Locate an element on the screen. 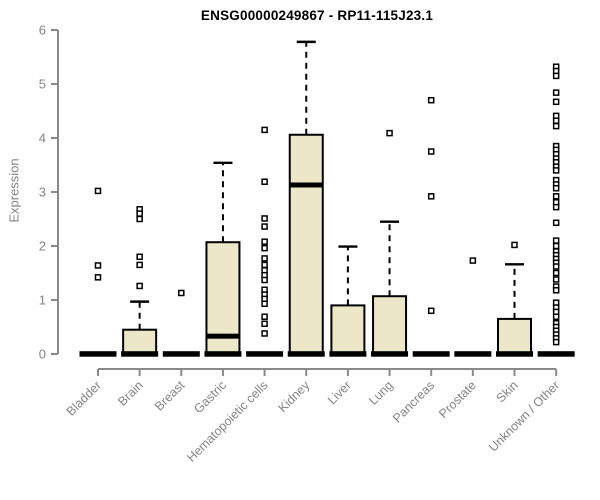  y-tick-label: 4 is located at coordinates (42, 138).